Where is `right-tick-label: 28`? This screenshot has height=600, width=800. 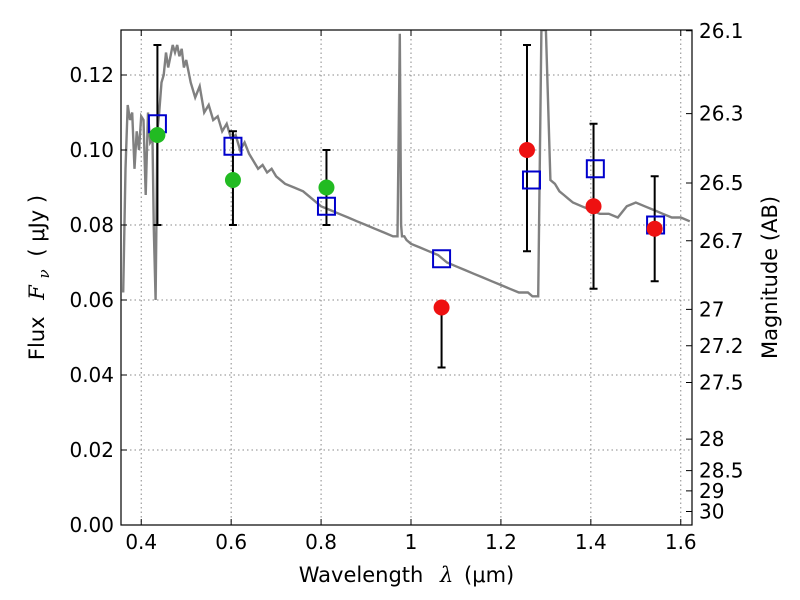 right-tick-label: 28 is located at coordinates (711, 439).